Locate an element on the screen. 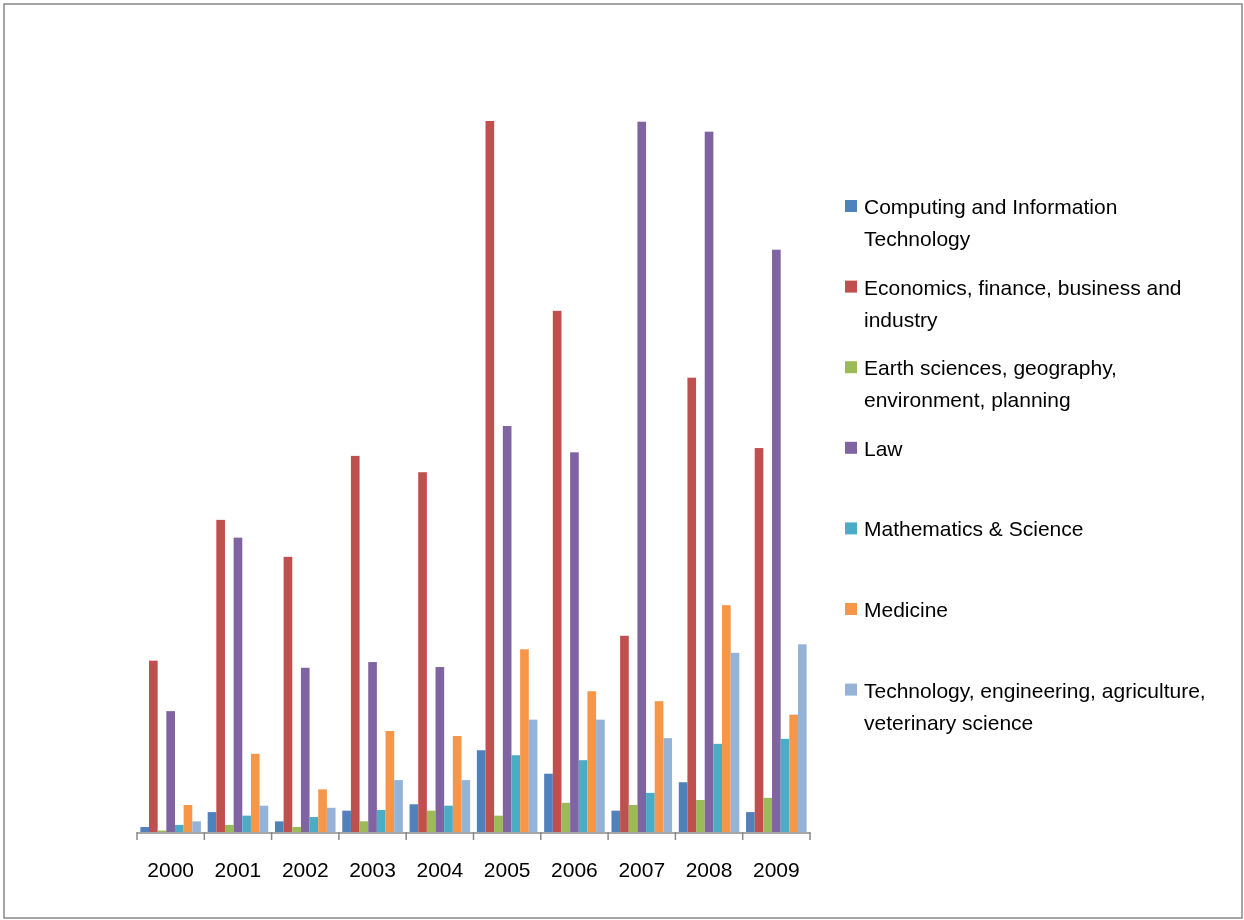  legend-label: Mathematics & Science is located at coordinates (974, 528).